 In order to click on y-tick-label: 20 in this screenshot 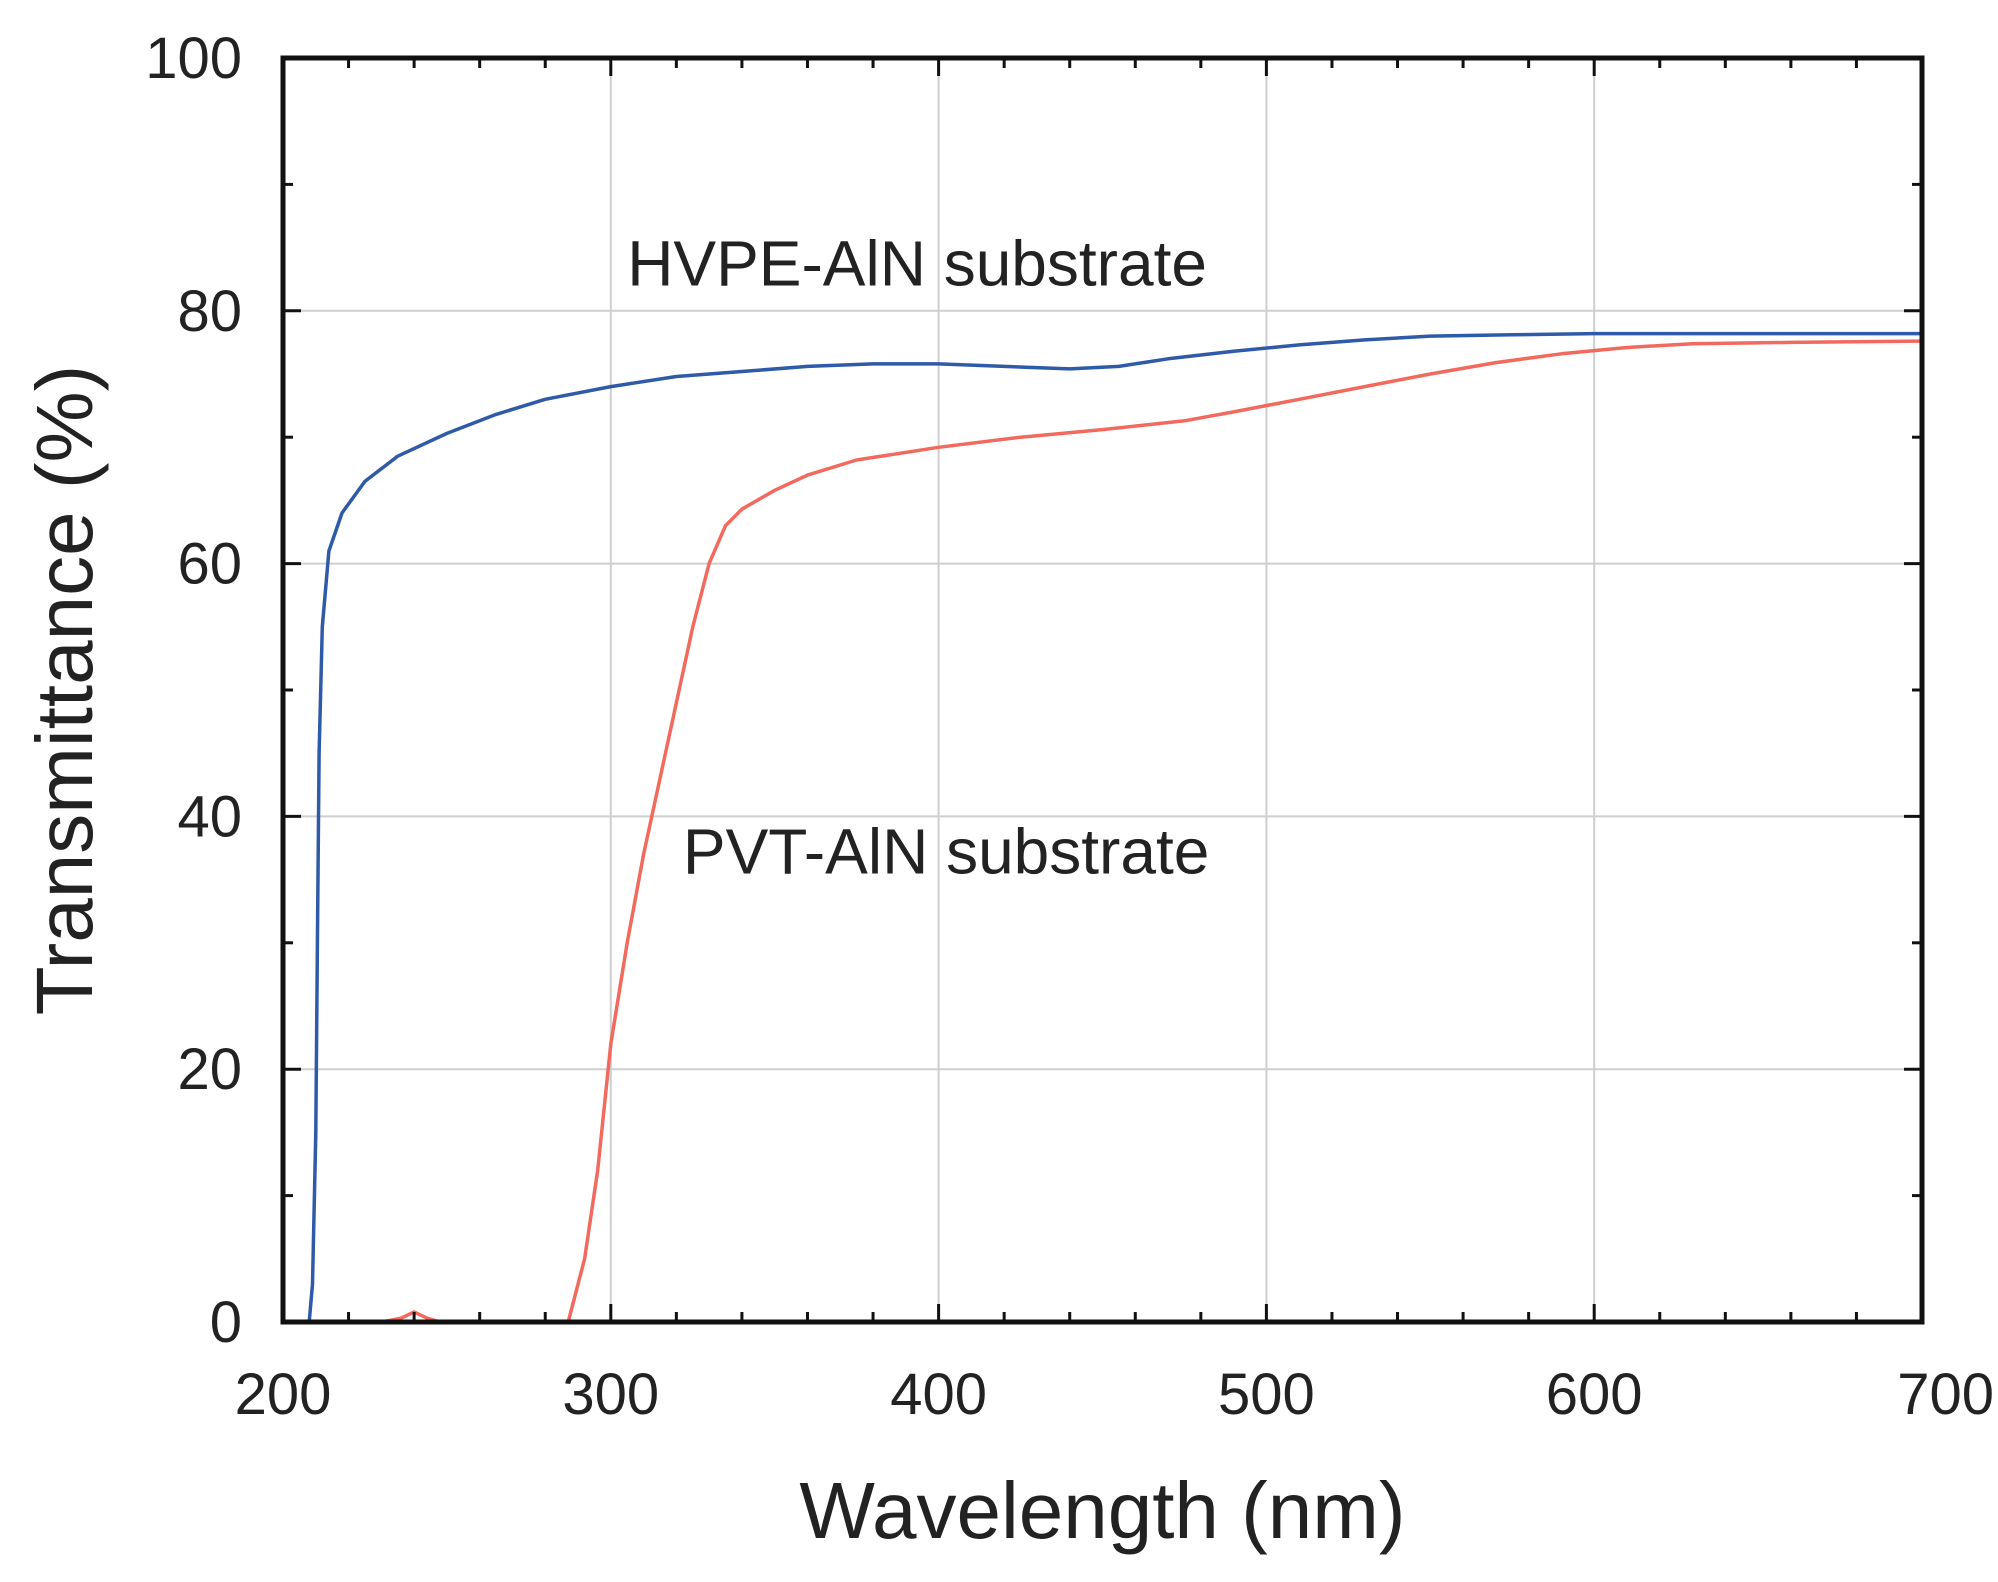, I will do `click(209, 1069)`.